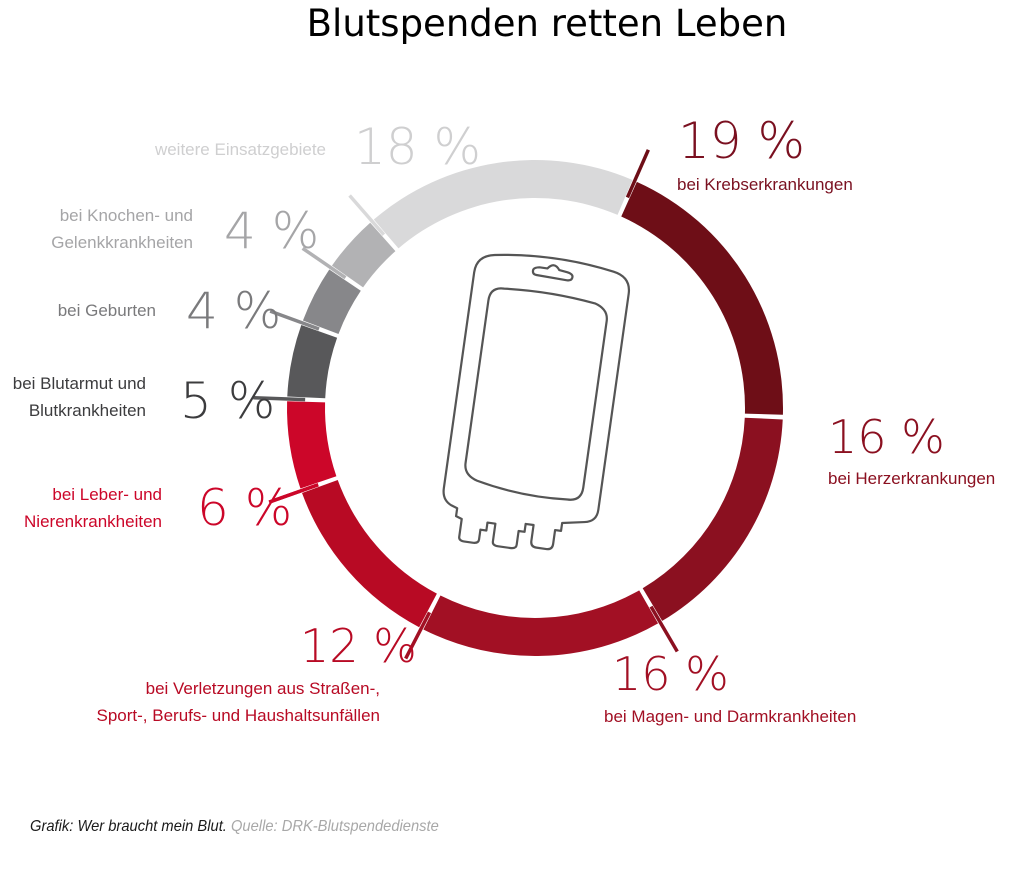 The width and height of the screenshot is (1024, 874). I want to click on category-label-verletzungen: bei Verletzungen aus Straßen-,, so click(263, 688).